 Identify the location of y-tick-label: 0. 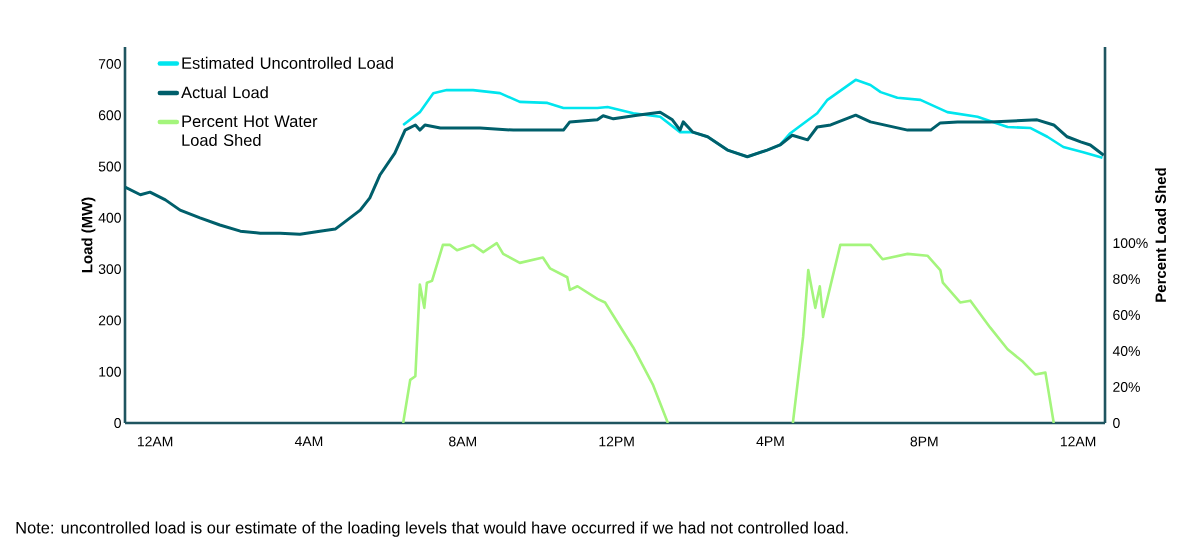
(117, 423).